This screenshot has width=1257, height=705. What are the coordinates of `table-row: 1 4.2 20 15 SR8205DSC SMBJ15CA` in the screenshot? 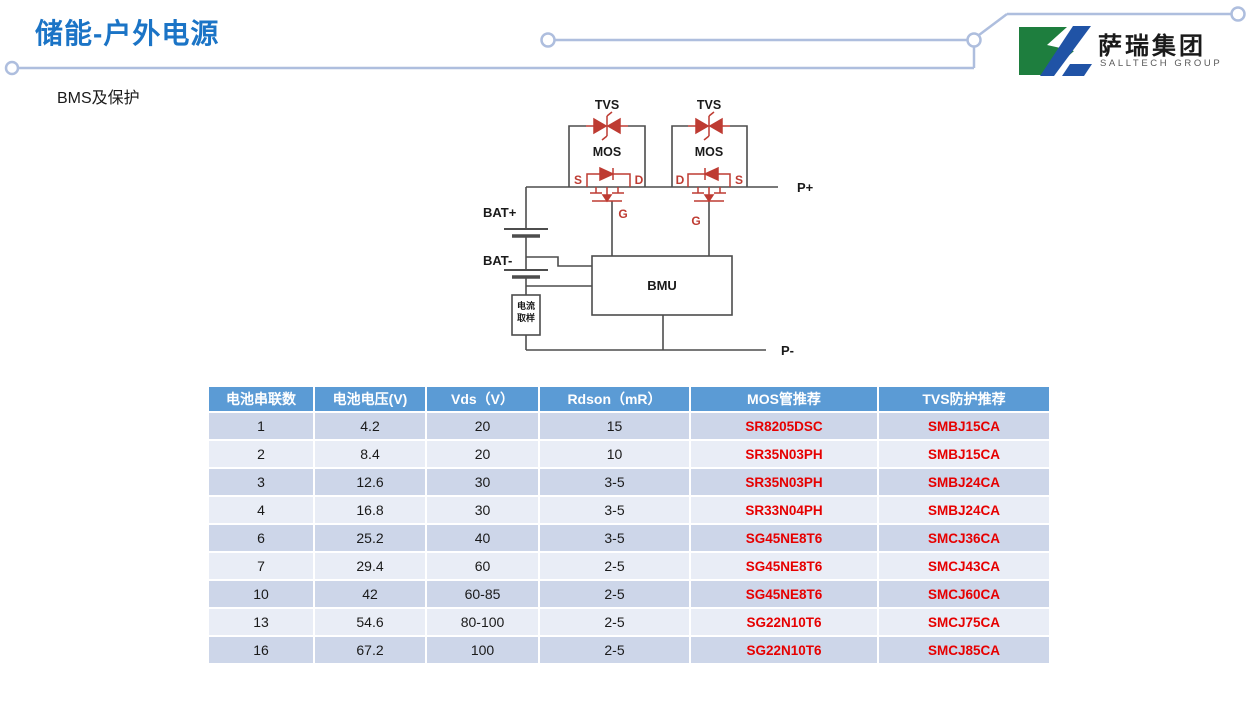 It's located at (629, 426).